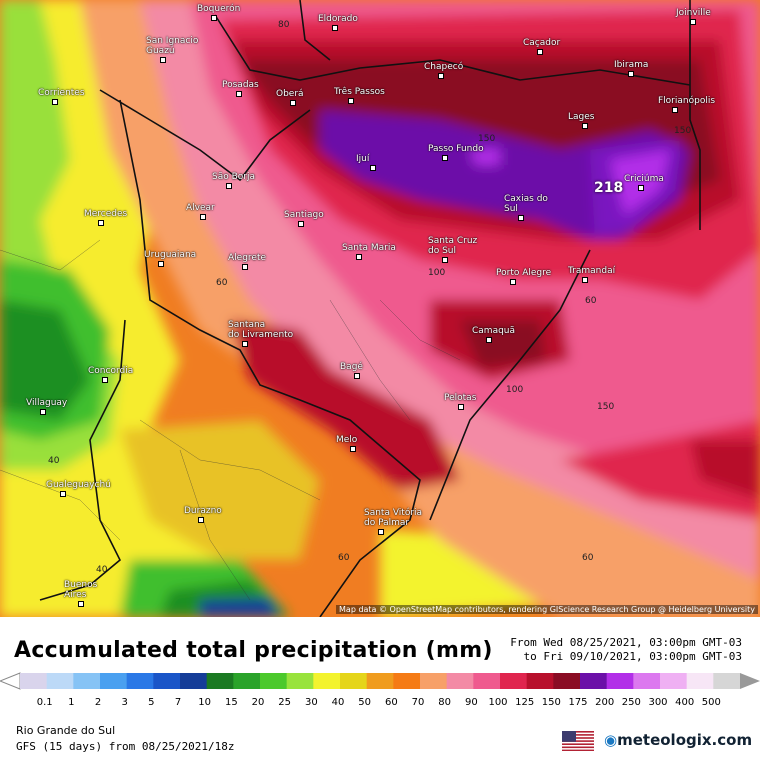  Describe the element at coordinates (66, 730) in the screenshot. I see `region-label: Rio Grande do Sul` at that location.